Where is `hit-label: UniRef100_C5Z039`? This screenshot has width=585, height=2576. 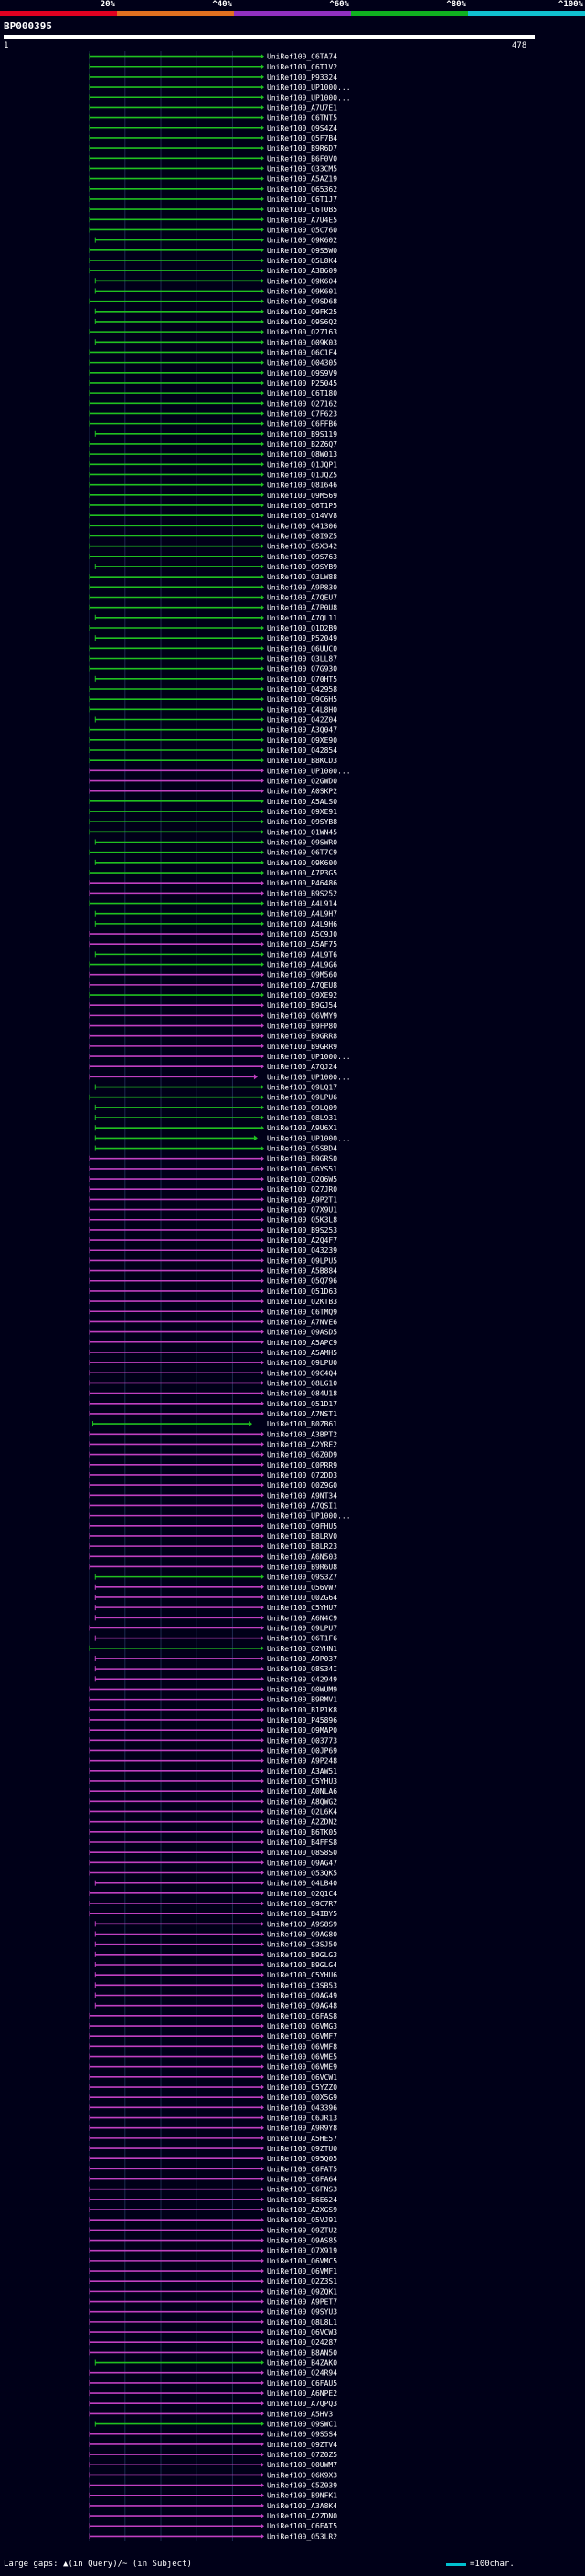 hit-label: UniRef100_C5Z039 is located at coordinates (302, 2486).